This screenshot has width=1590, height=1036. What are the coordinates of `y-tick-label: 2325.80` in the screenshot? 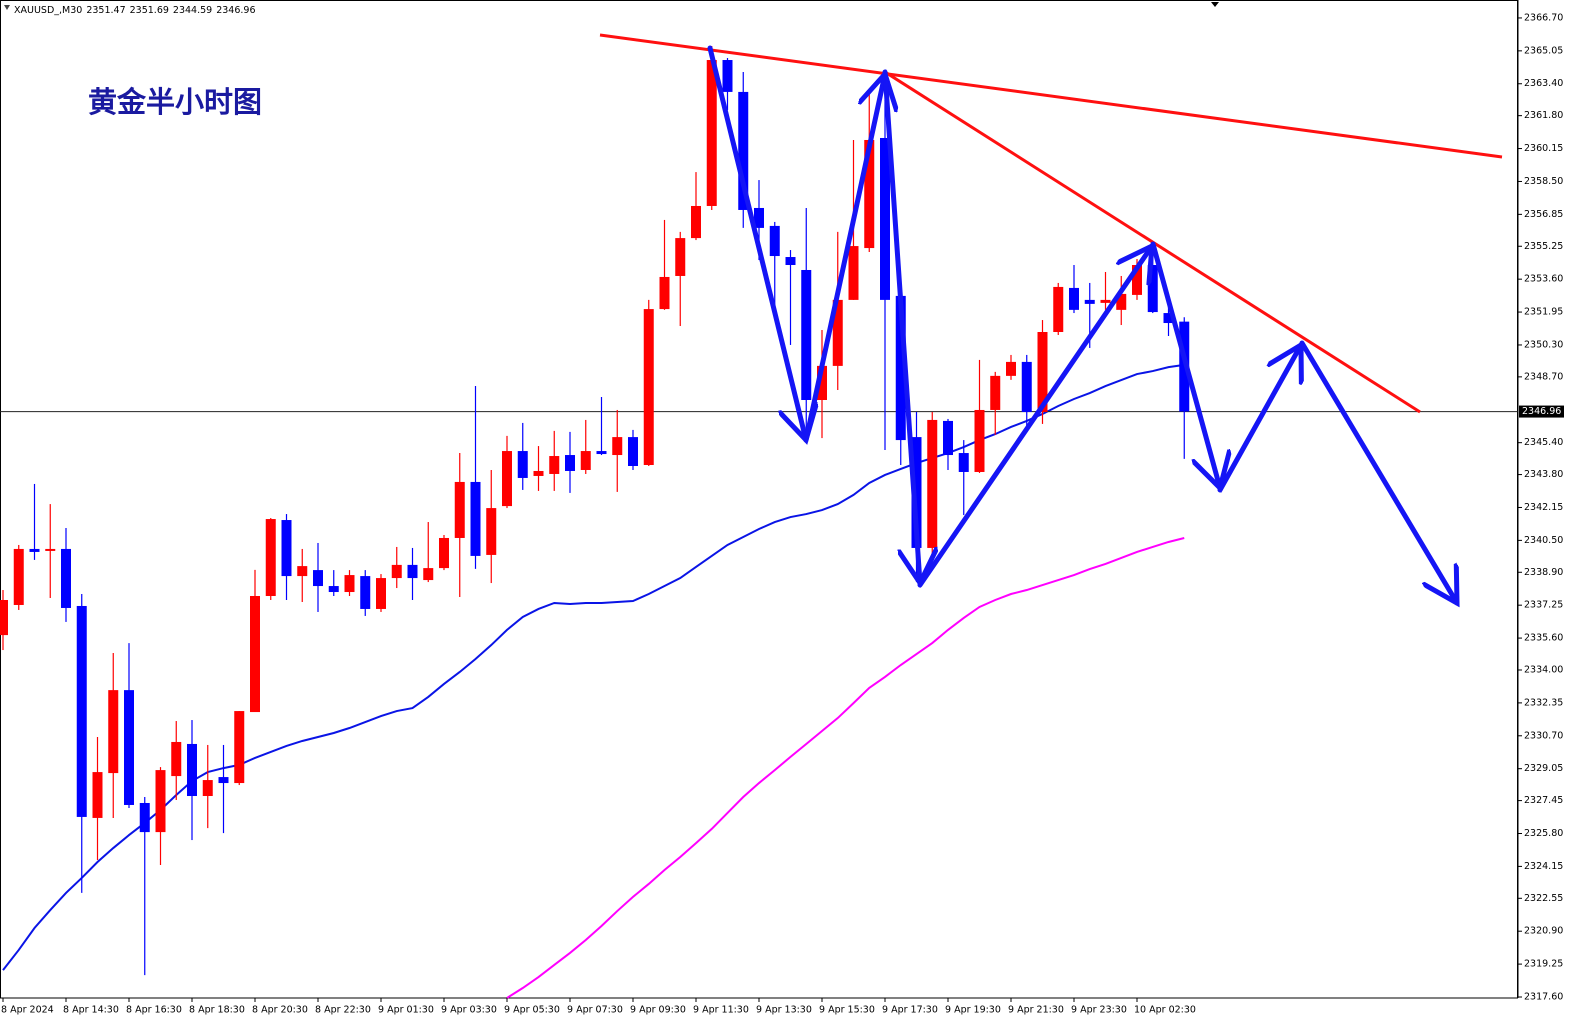 It's located at (1543, 833).